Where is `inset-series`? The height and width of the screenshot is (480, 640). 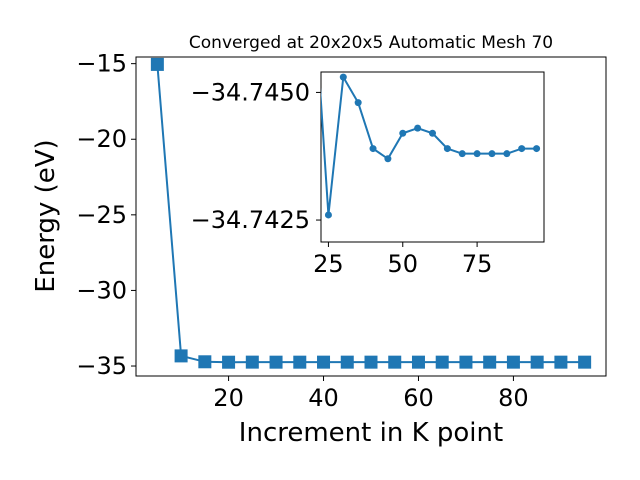 inset-series is located at coordinates (431, 146).